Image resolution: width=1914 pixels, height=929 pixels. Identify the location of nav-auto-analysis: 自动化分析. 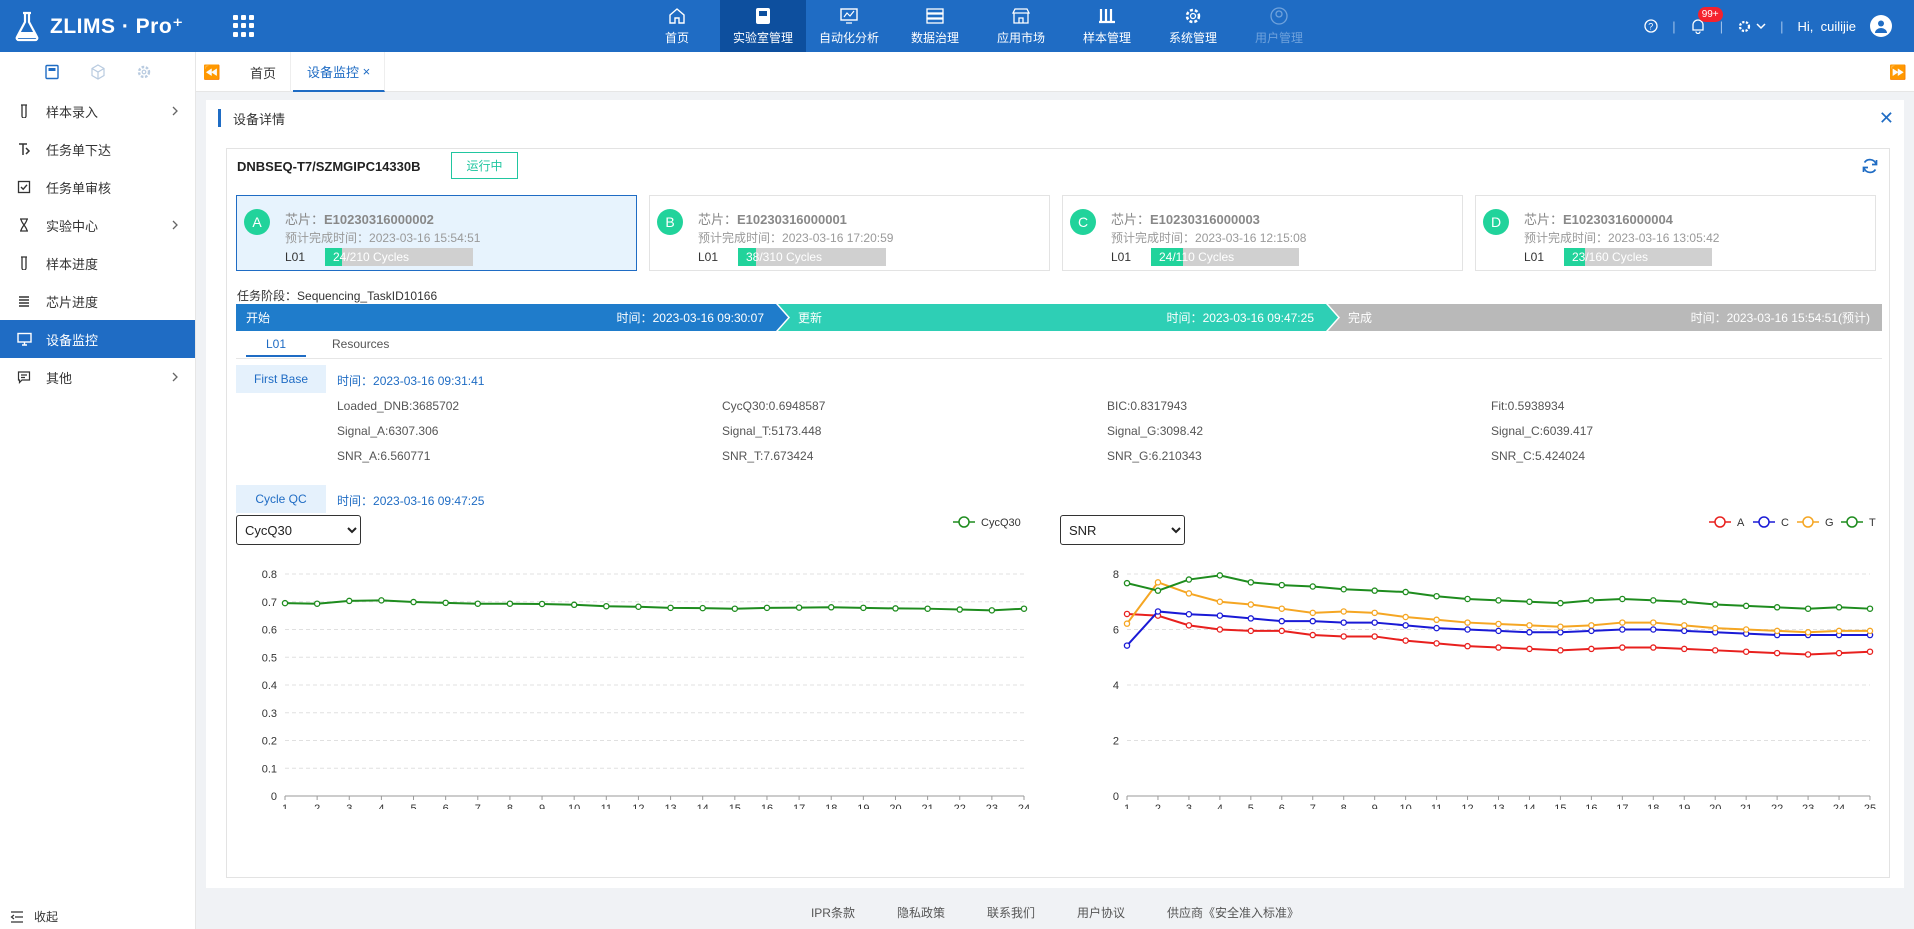
(849, 26).